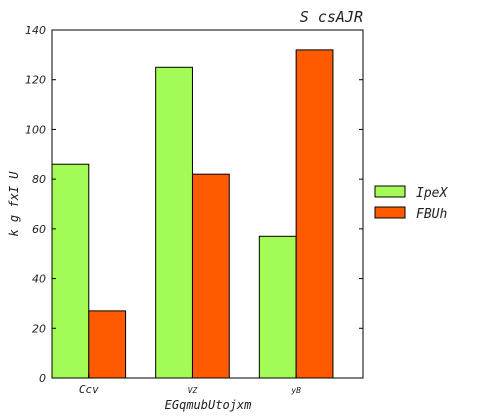 The height and width of the screenshot is (420, 480). What do you see at coordinates (35, 80) in the screenshot?
I see `y-tick-label: 120` at bounding box center [35, 80].